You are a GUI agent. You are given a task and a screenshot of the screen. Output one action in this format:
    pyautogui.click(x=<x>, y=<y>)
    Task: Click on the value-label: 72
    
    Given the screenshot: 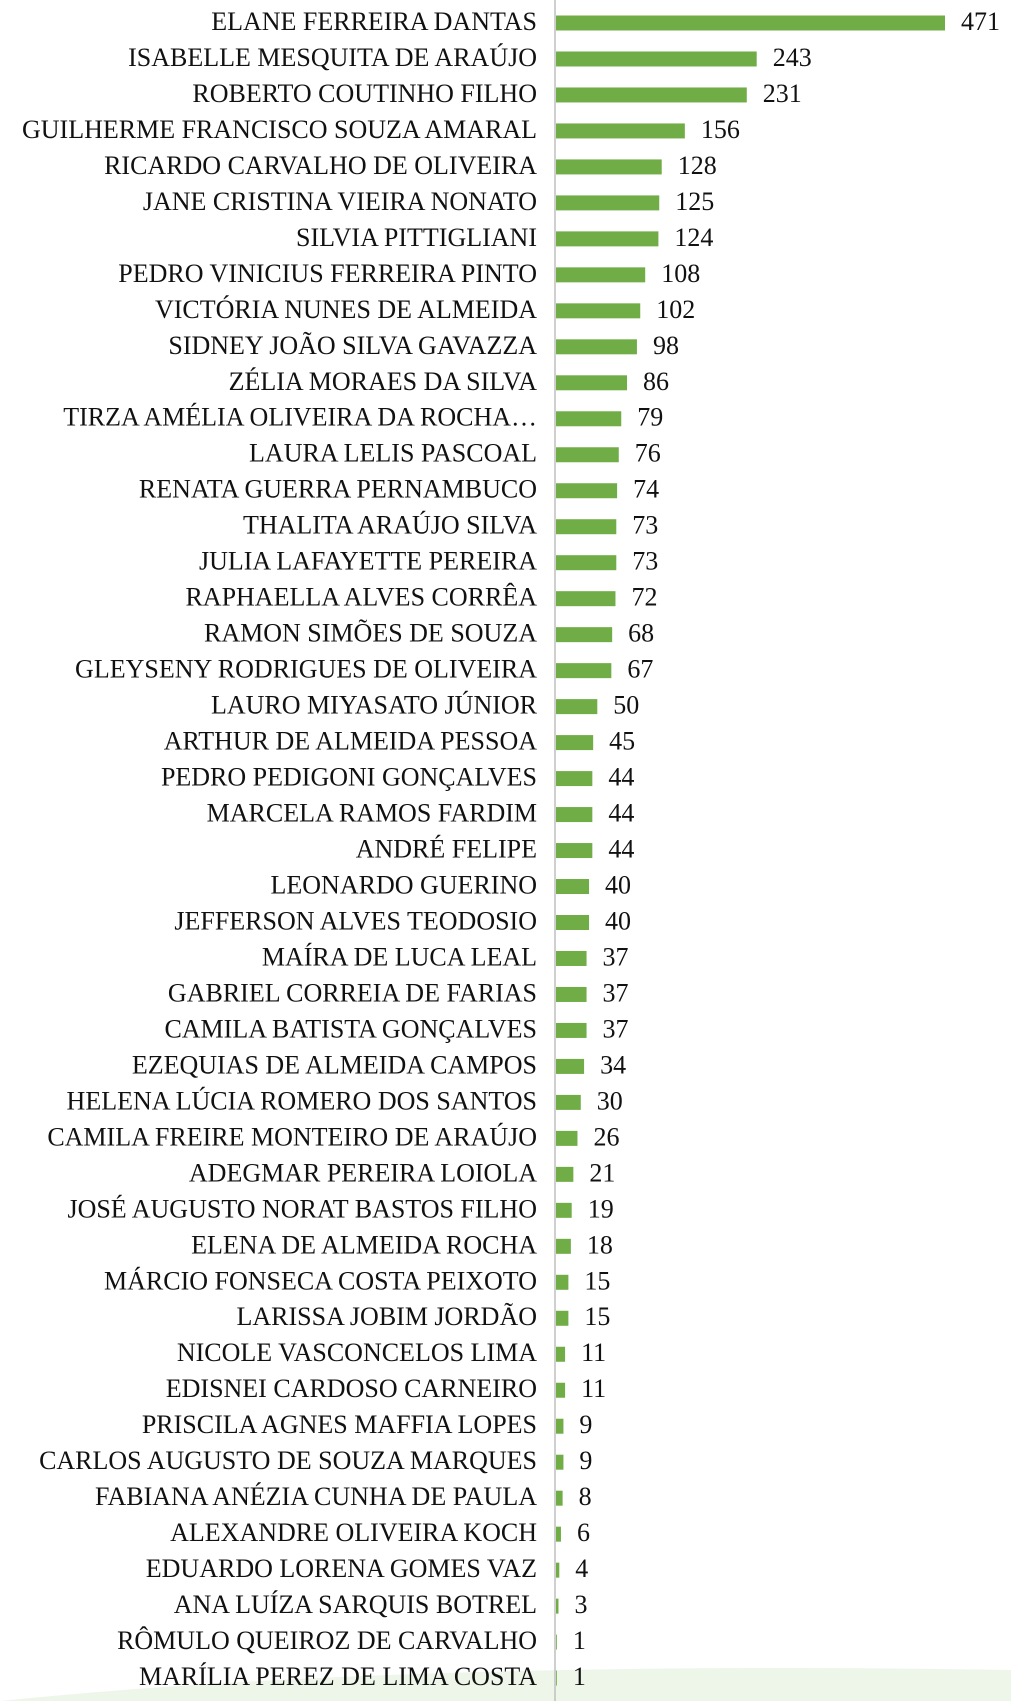 What is the action you would take?
    pyautogui.click(x=644, y=597)
    